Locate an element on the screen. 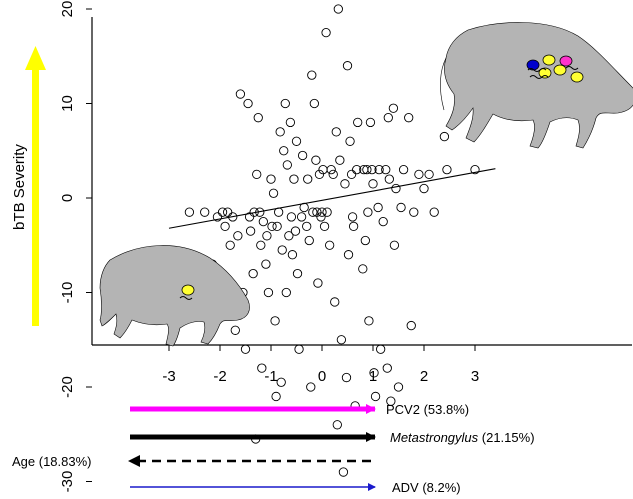 This screenshot has height=499, width=633. x-tick-label: 0 is located at coordinates (322, 376).